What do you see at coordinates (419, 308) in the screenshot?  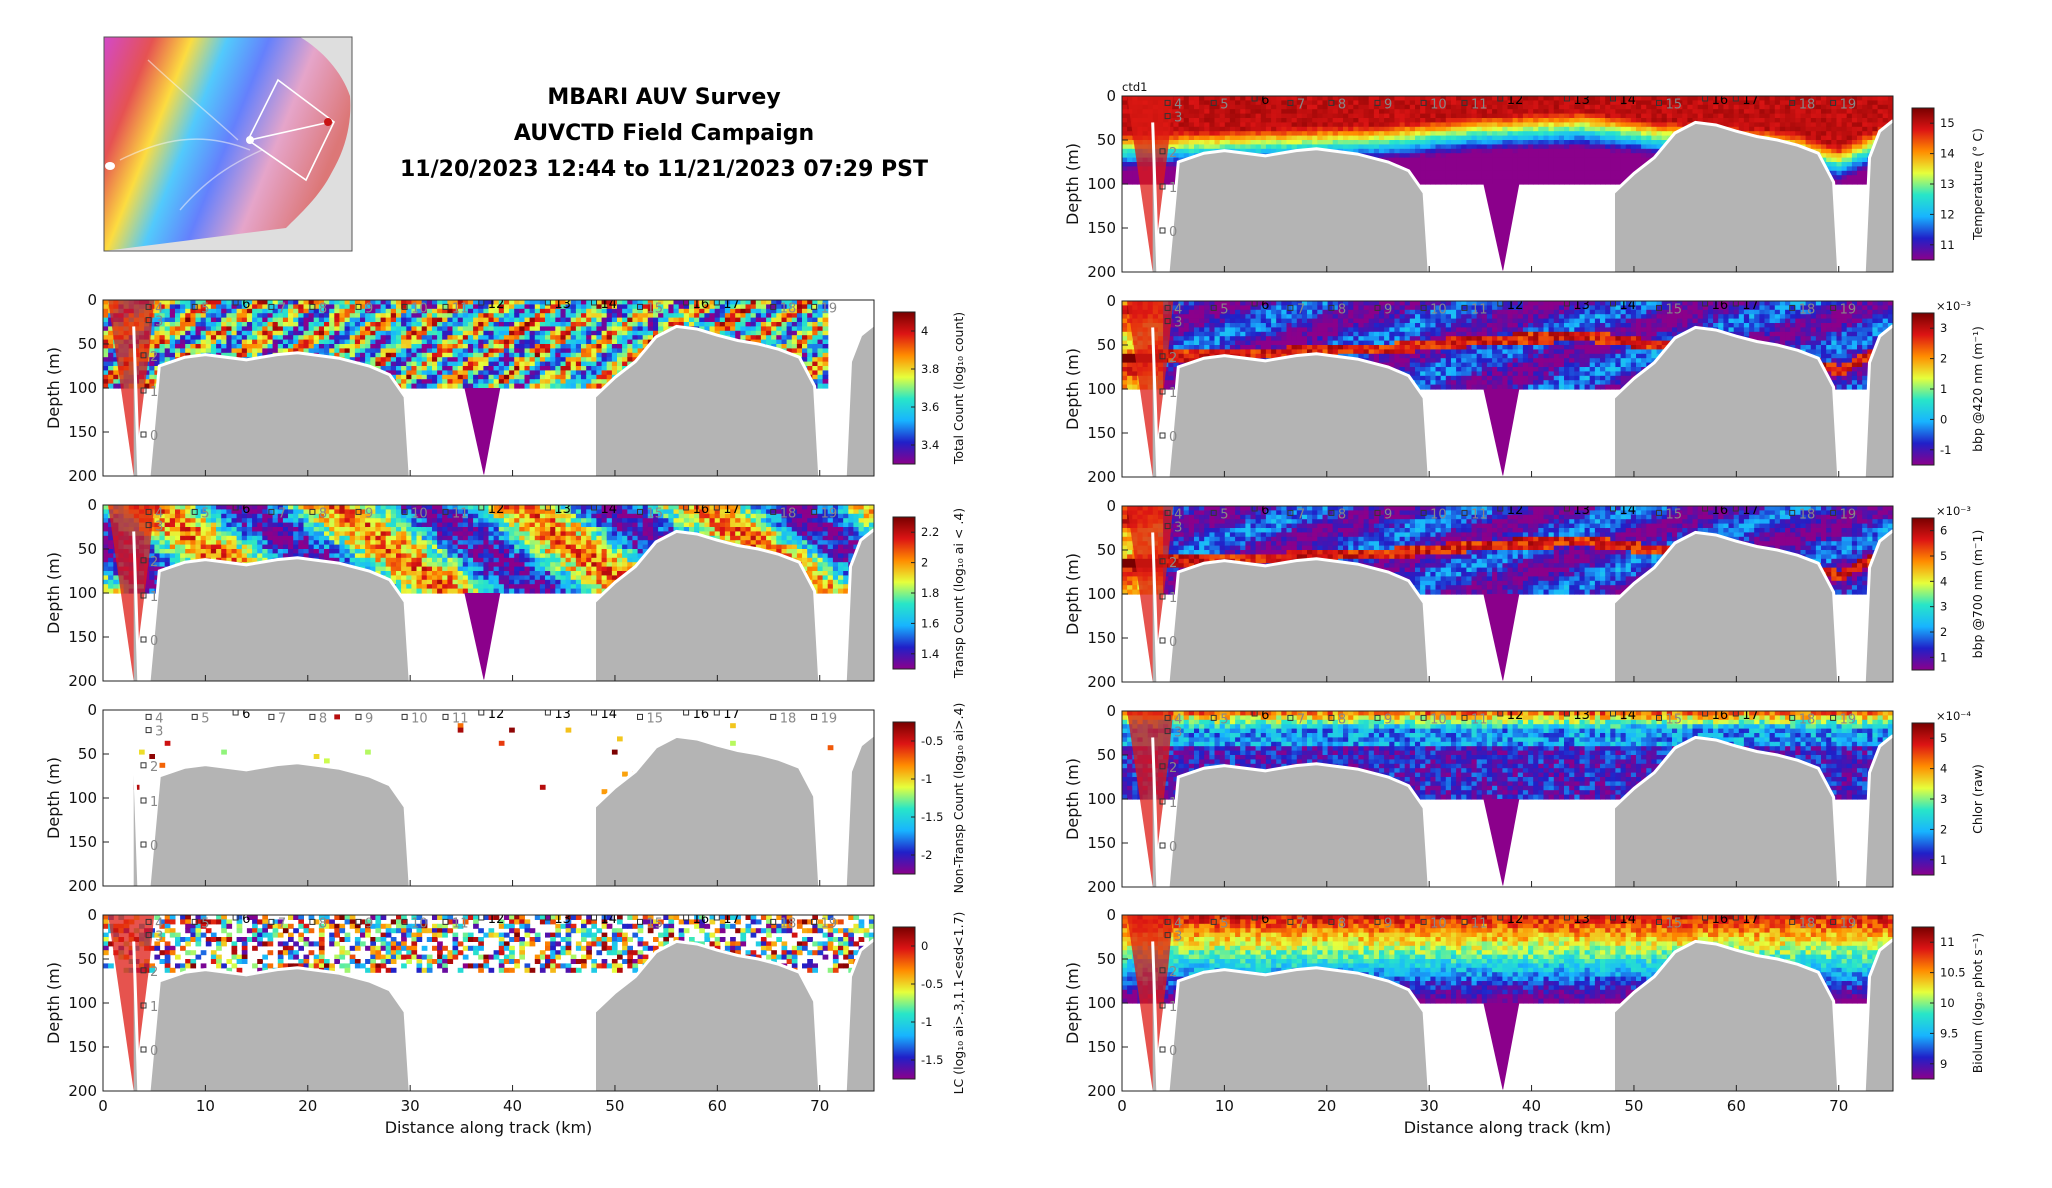 I see `station-label: 10` at bounding box center [419, 308].